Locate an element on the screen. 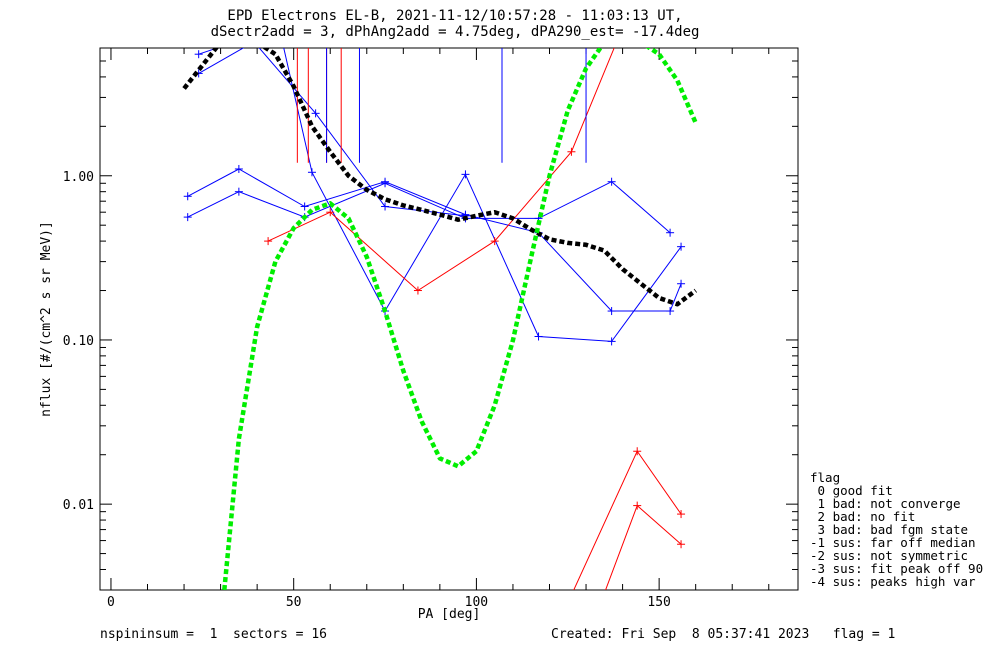  x-tick-label: 0 is located at coordinates (111, 602).